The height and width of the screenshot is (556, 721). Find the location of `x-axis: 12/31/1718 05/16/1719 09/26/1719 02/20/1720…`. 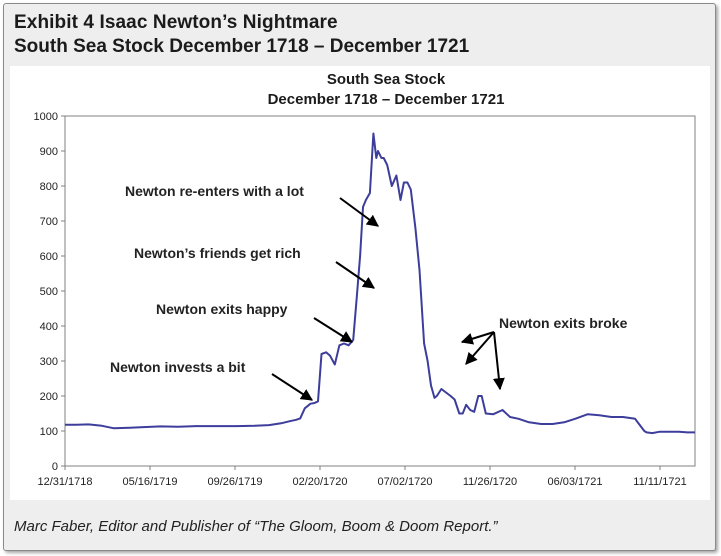

x-axis: 12/31/1718 05/16/1719 09/26/1719 02/20/1720… is located at coordinates (362, 477).